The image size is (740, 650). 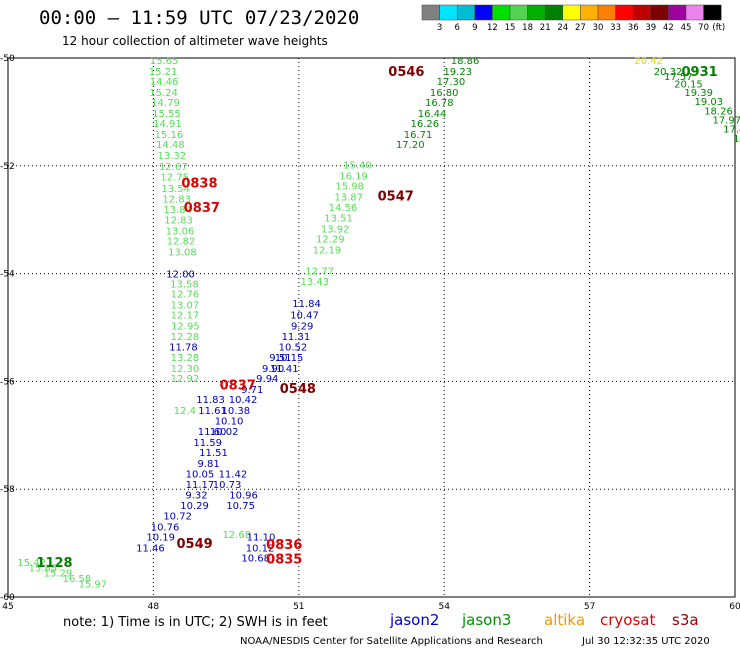 What do you see at coordinates (293, 347) in the screenshot?
I see `wave-height-label: 10.52` at bounding box center [293, 347].